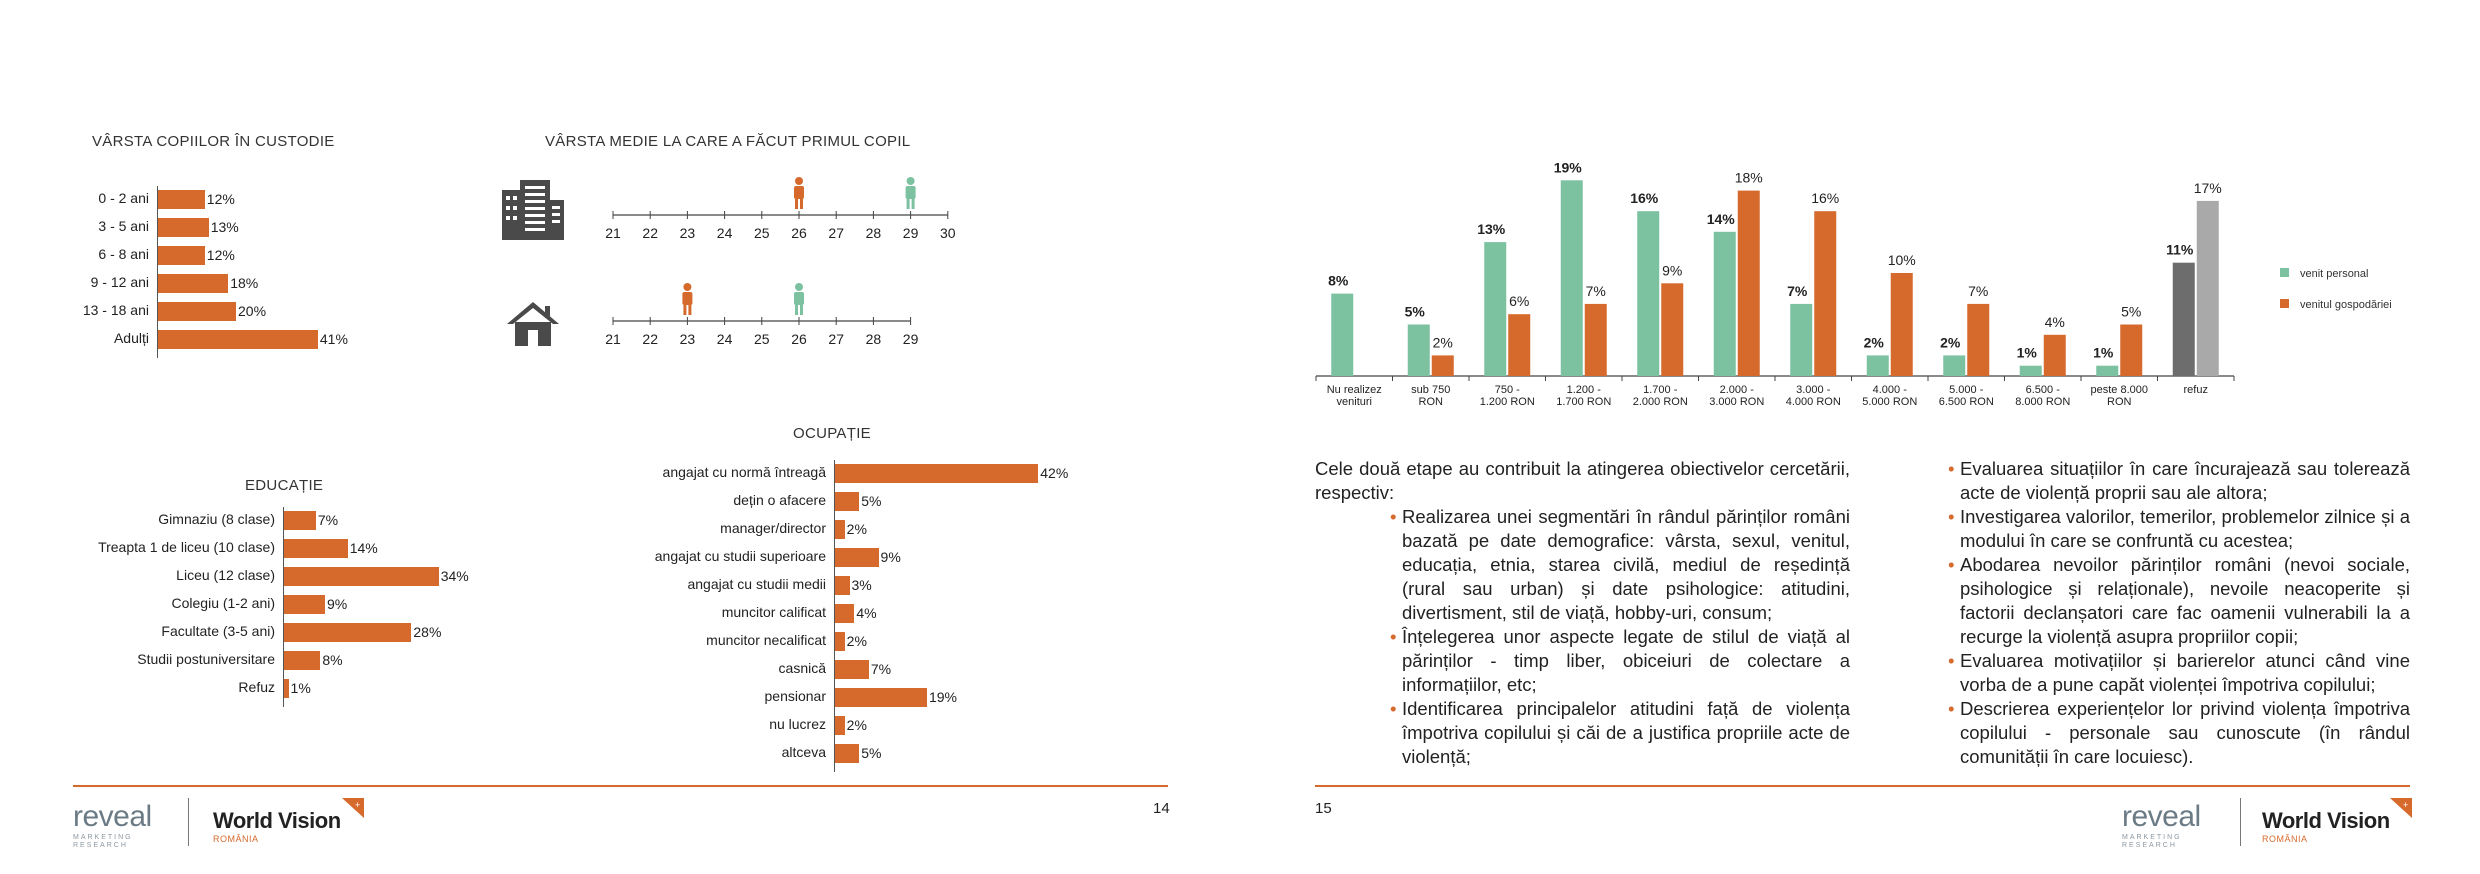  Describe the element at coordinates (224, 227) in the screenshot. I see `bar-value-label: 13%` at that location.